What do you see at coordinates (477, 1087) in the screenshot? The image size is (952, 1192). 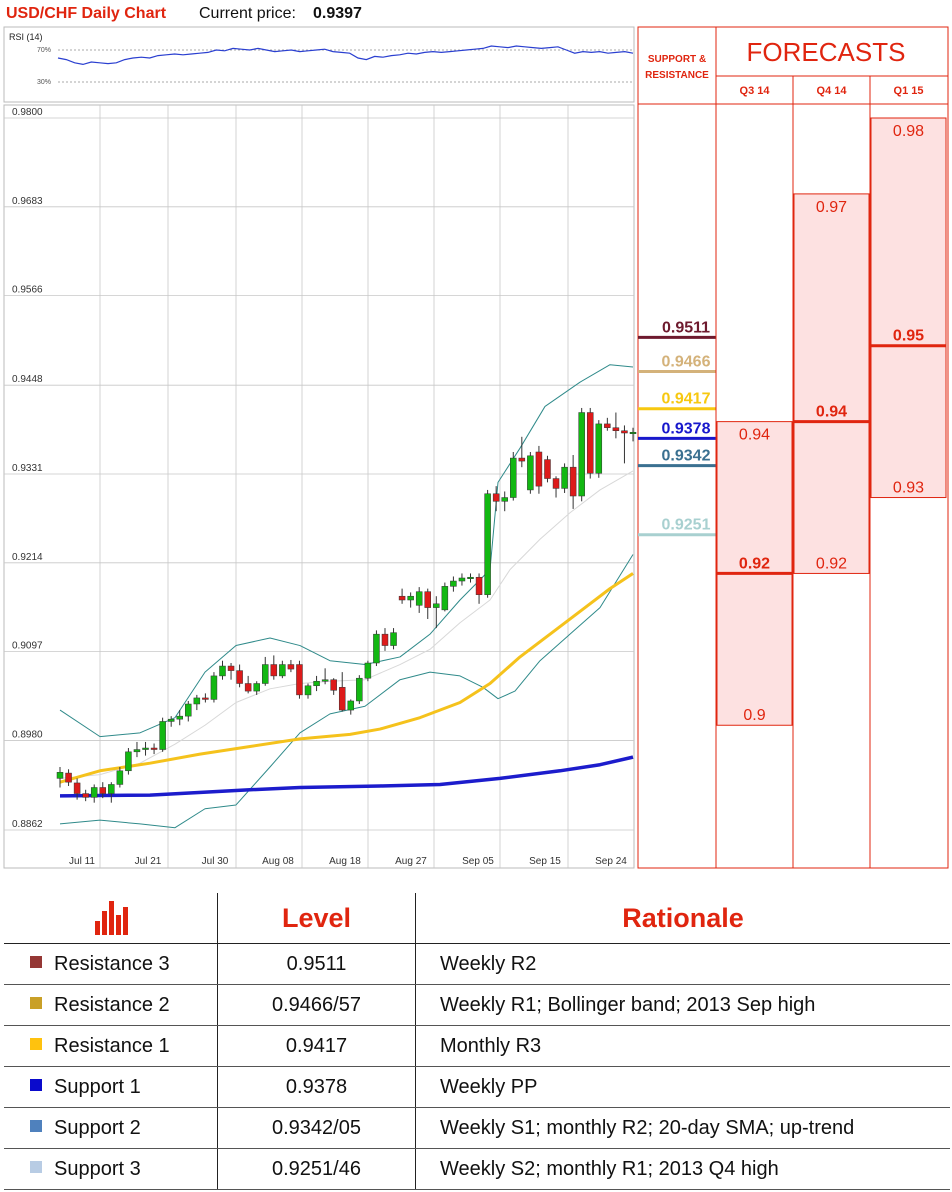 I see `table-row: Support 1 0.9378 Weekly PP` at bounding box center [477, 1087].